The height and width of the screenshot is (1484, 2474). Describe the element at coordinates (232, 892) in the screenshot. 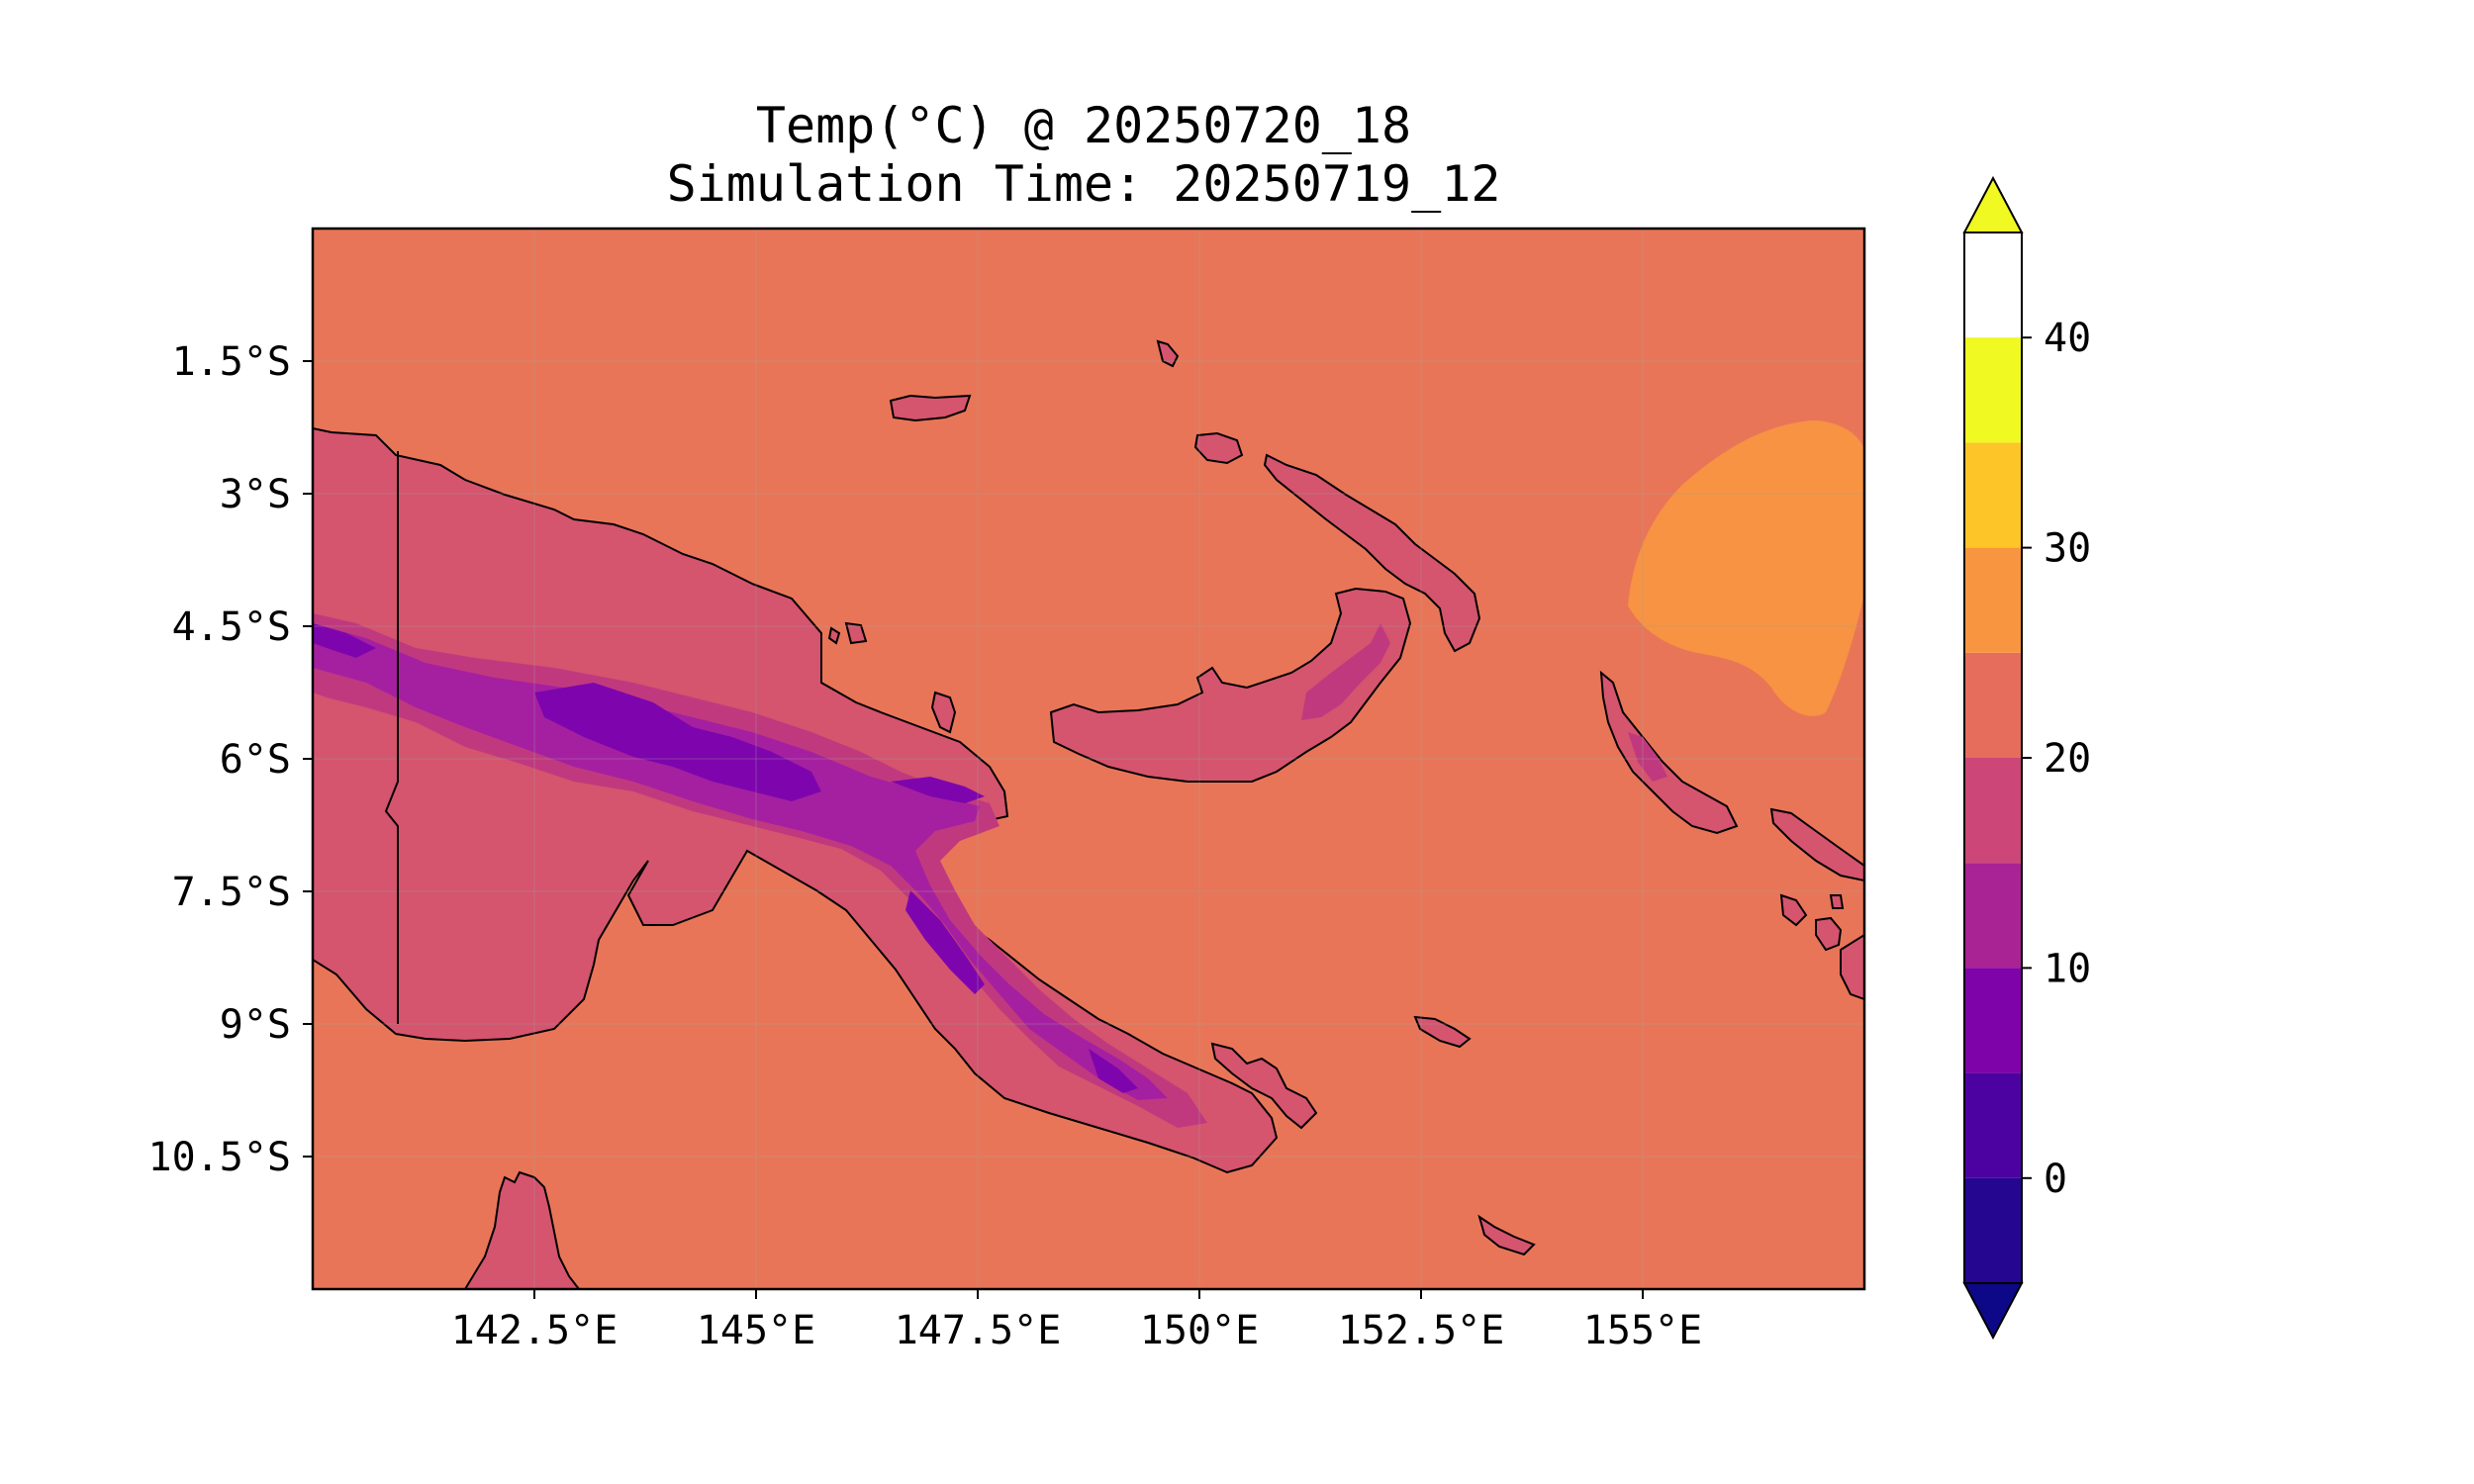

I see `lat-tick-label: 7.5°S` at that location.